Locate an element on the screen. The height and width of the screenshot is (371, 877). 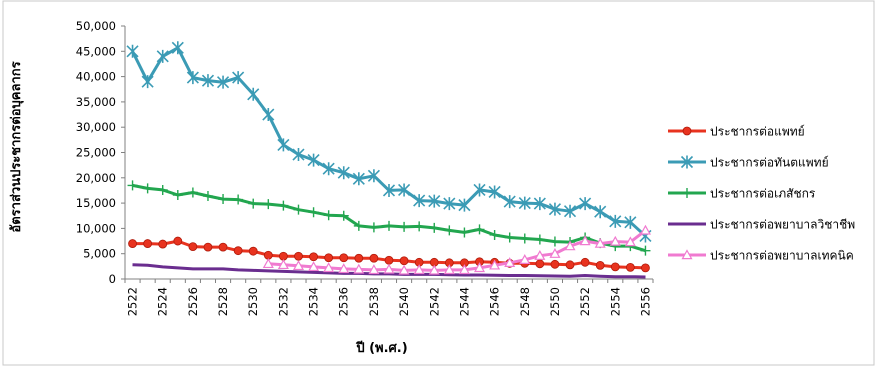
x-tick-label: 2552 is located at coordinates (585, 301).